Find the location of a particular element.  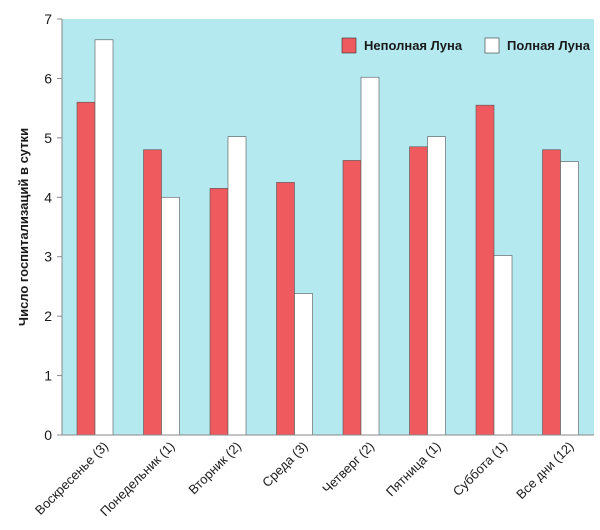

legend-label-series-2: Полная Луна is located at coordinates (549, 45).